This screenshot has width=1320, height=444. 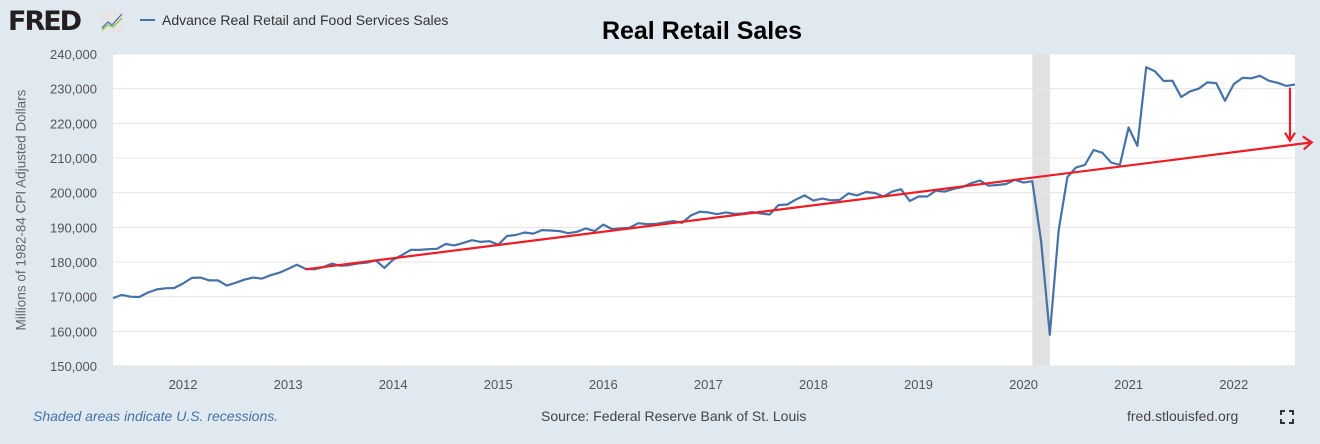 I want to click on y-axis-label: Millions of 1982-84 CPI Adjusted Dollars, so click(x=21, y=210).